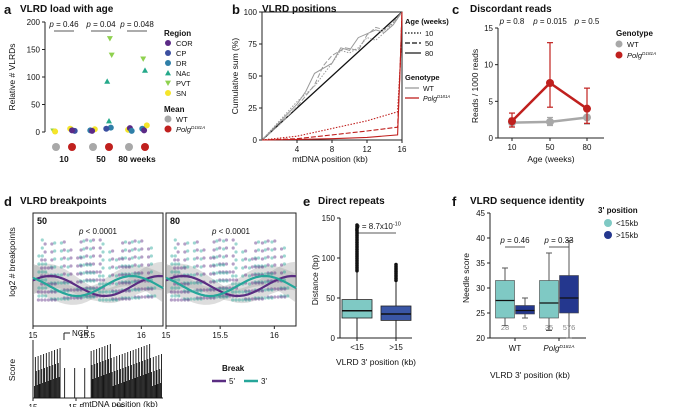 Image resolution: width=685 pixels, height=407 pixels. Describe the element at coordinates (306, 201) in the screenshot. I see `panel-letter-e: e` at that location.